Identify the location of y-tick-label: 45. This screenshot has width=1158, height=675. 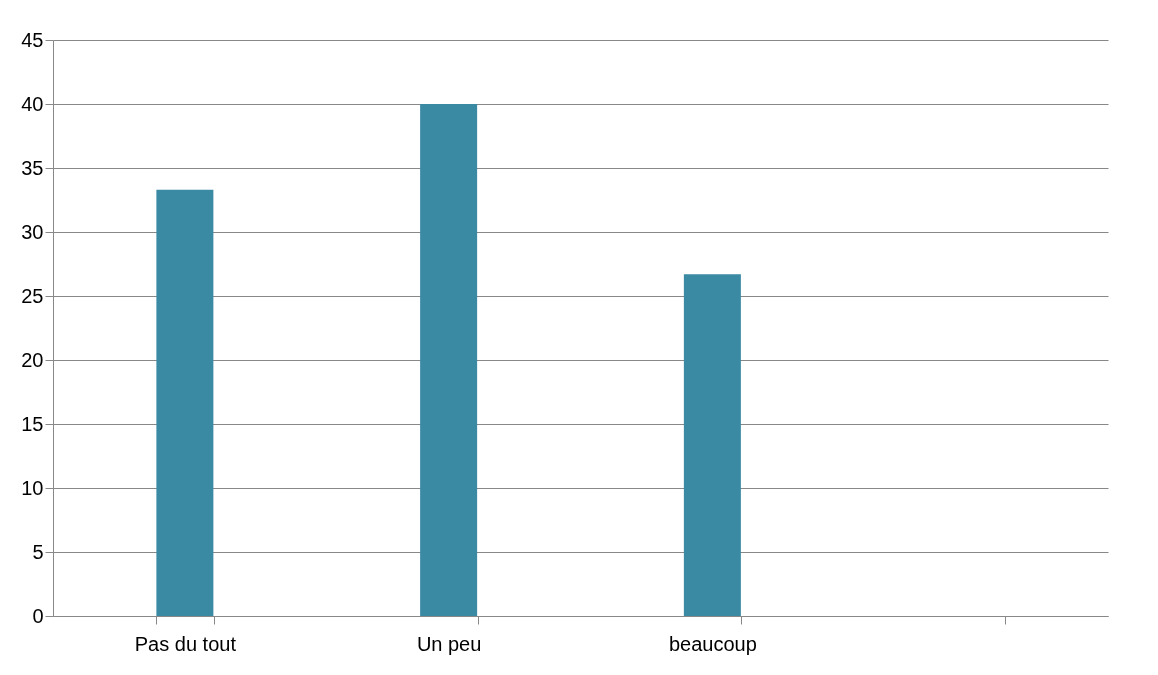
(32, 39).